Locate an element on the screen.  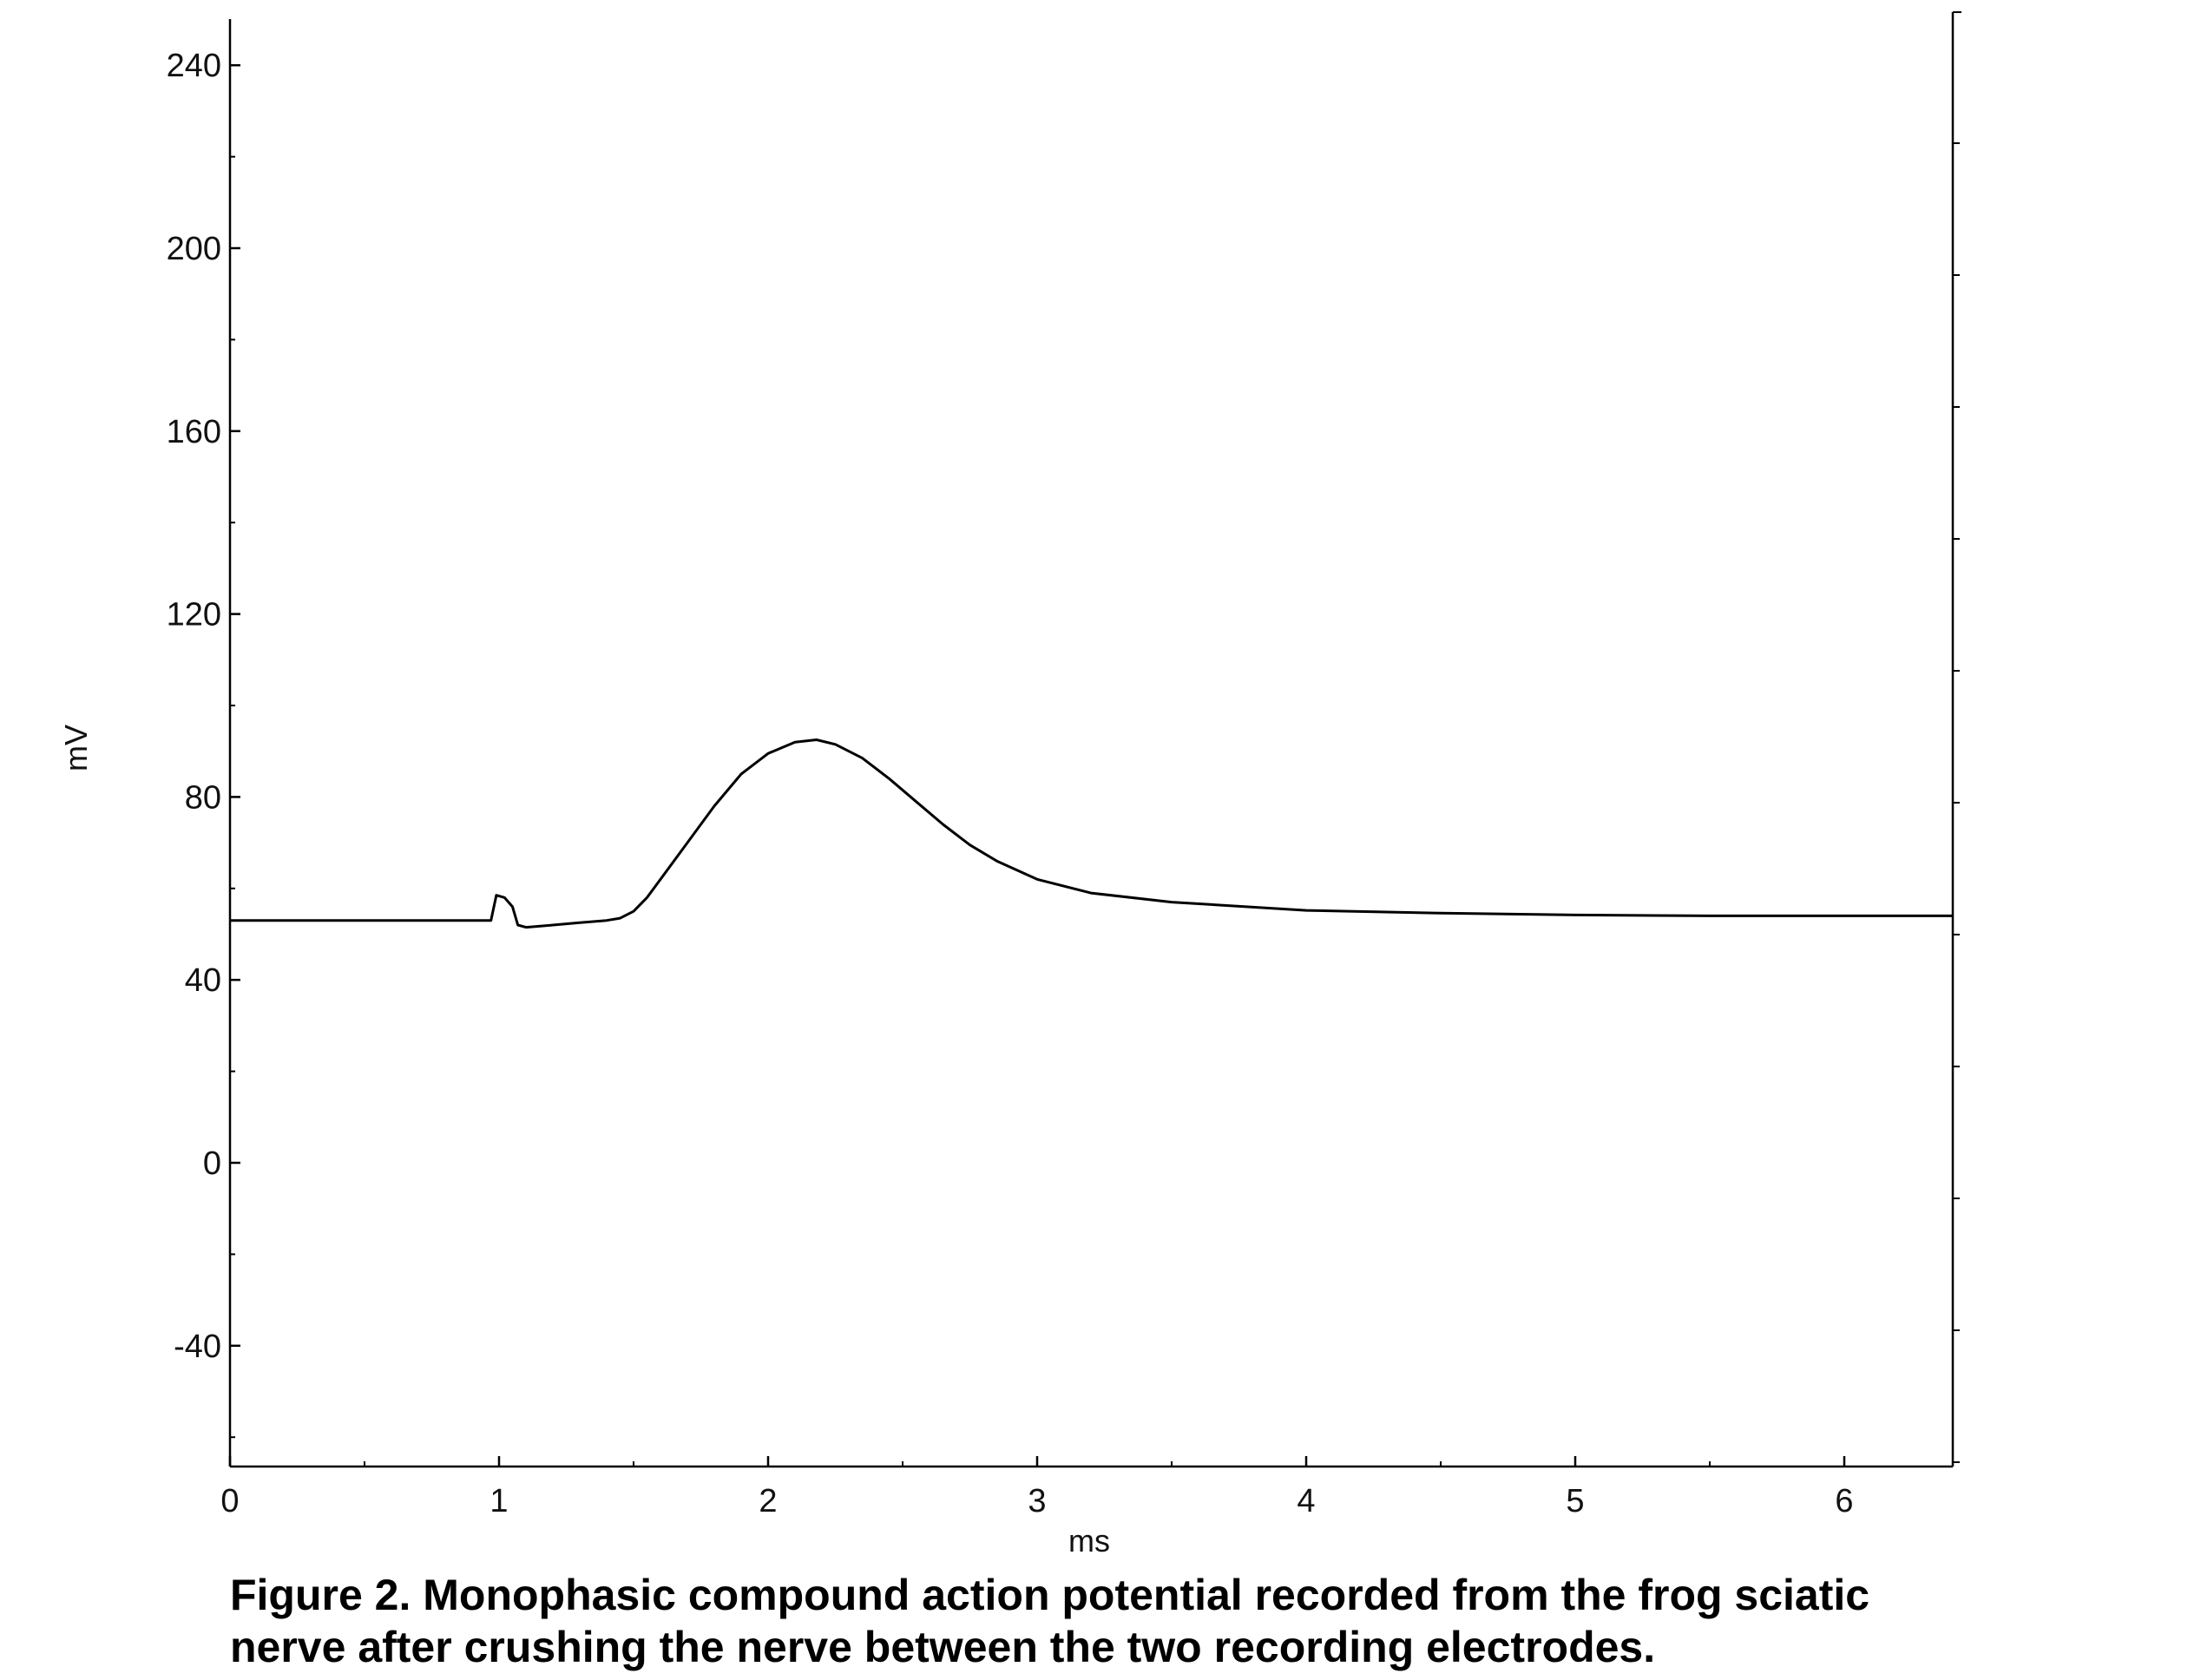
y-axis: -40 0 40 80 120 160 200 240 is located at coordinates (204, 743).